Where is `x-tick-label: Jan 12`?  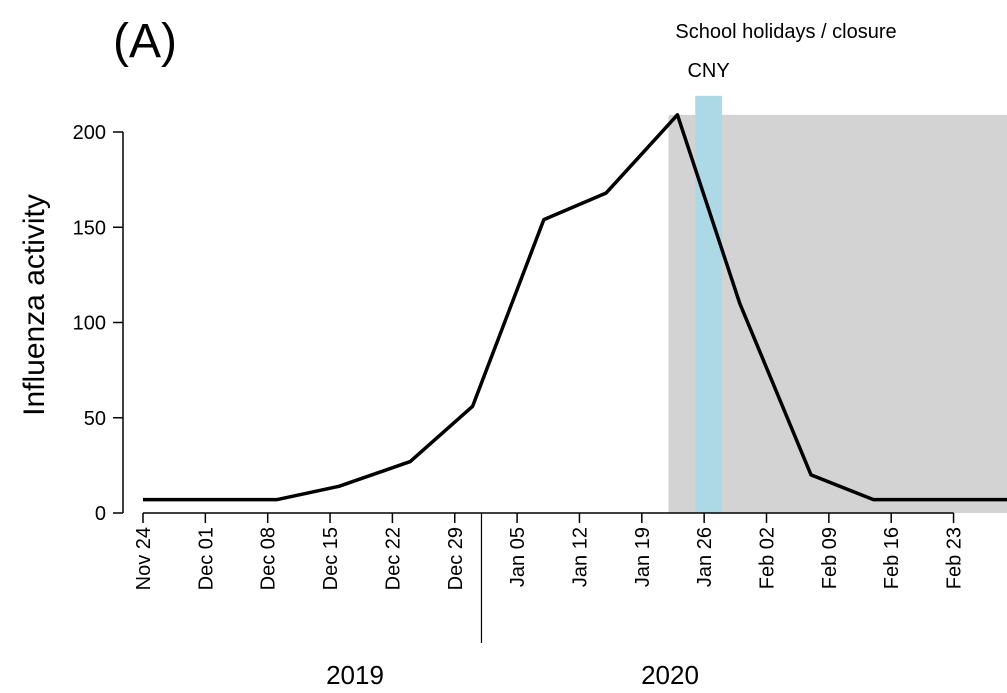 x-tick-label: Jan 12 is located at coordinates (580, 557).